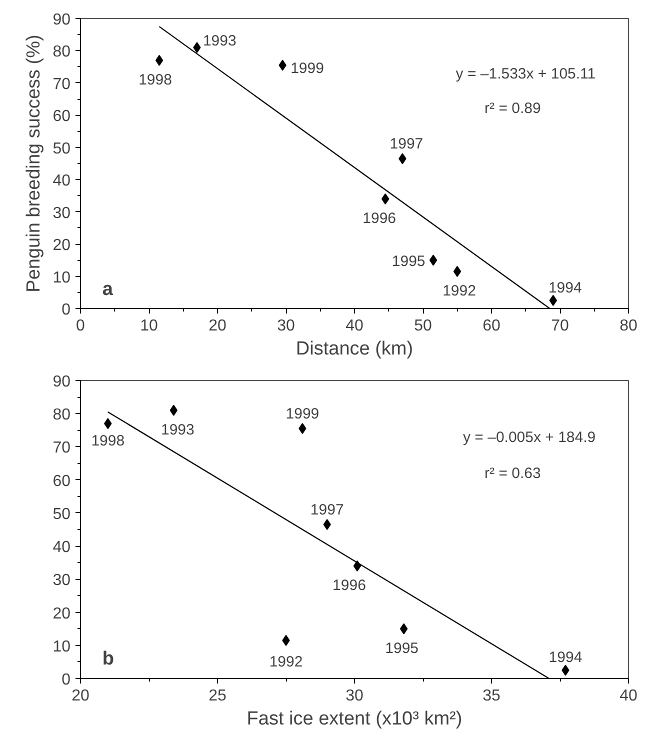 The width and height of the screenshot is (646, 732). I want to click on annotation: r² = 0.63, so click(512, 473).